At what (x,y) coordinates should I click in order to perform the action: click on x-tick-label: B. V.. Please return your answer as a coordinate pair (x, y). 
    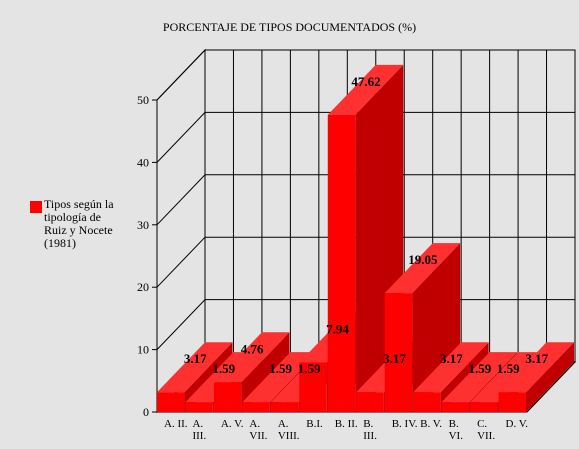
    Looking at the image, I should click on (431, 424).